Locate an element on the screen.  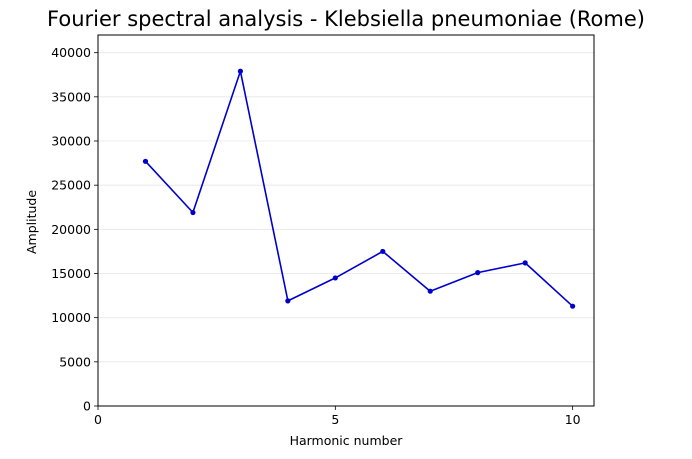
y-tick-label: 40000 is located at coordinates (71, 52).